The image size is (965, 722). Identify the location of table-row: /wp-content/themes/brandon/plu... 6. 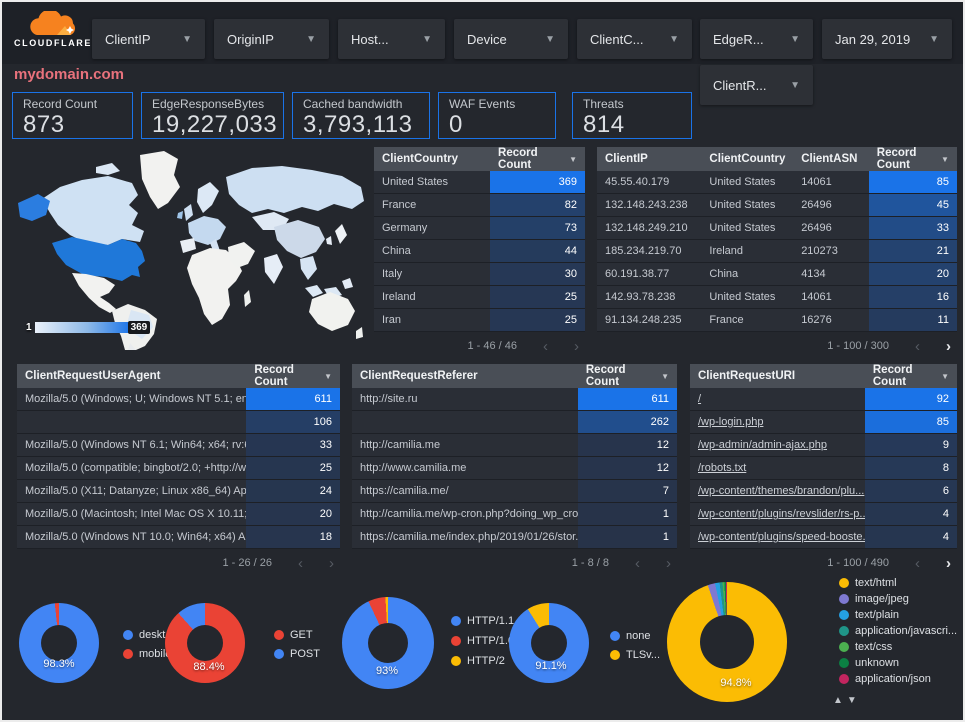
(823, 491).